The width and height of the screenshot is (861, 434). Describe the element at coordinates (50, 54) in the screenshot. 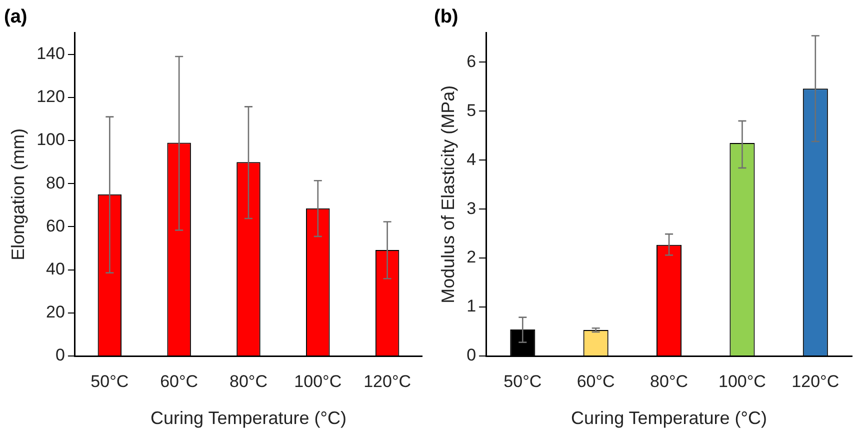

I see `y-tick-label: 140` at that location.